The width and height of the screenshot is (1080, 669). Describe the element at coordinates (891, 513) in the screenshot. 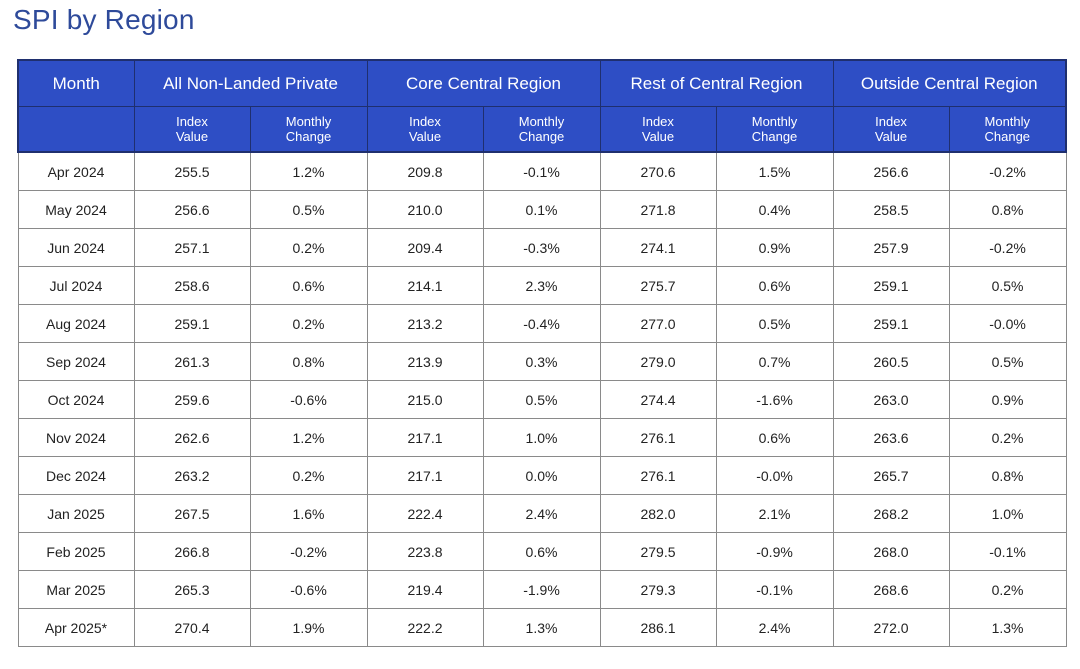

I see `index-value-cell: 268.2` at that location.